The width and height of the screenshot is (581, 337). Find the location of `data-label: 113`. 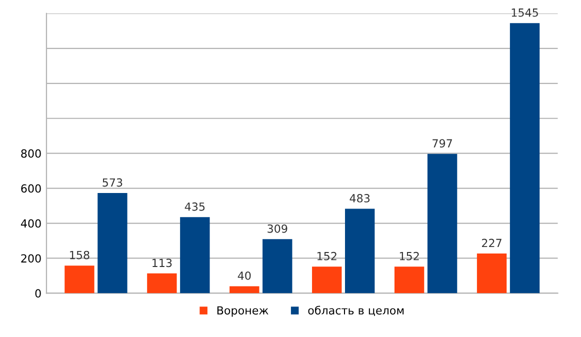

data-label: 113 is located at coordinates (162, 263).